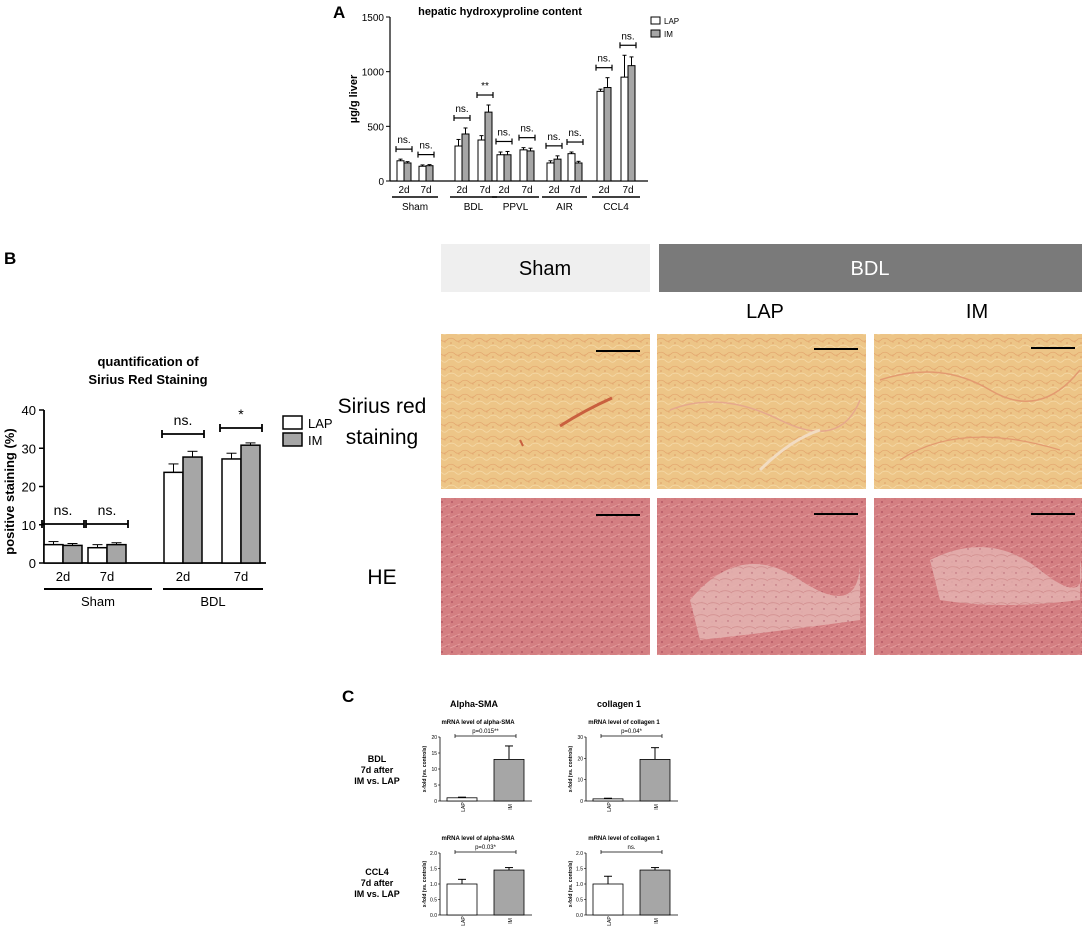 The image size is (1084, 947). I want to click on row-label-he: HE, so click(381, 577).